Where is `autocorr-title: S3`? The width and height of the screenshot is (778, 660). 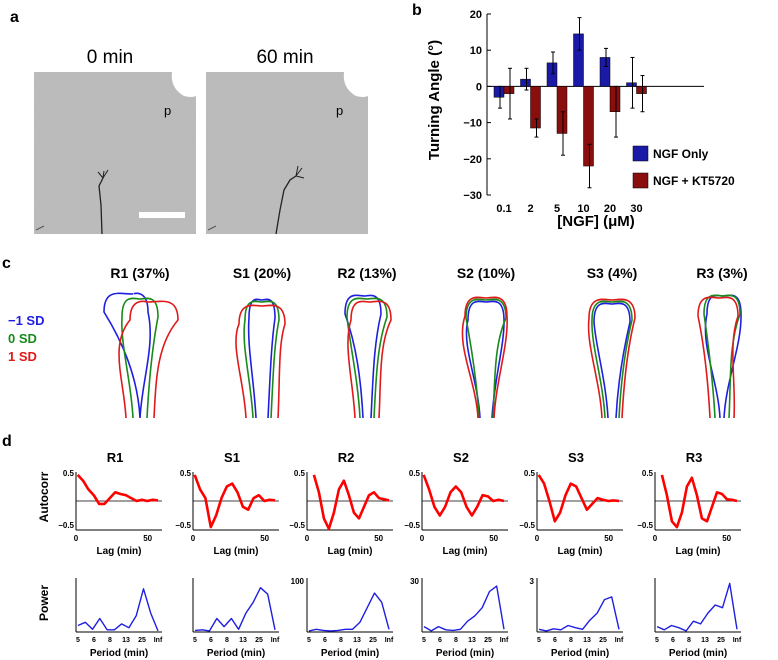
autocorr-title: S3 is located at coordinates (576, 457).